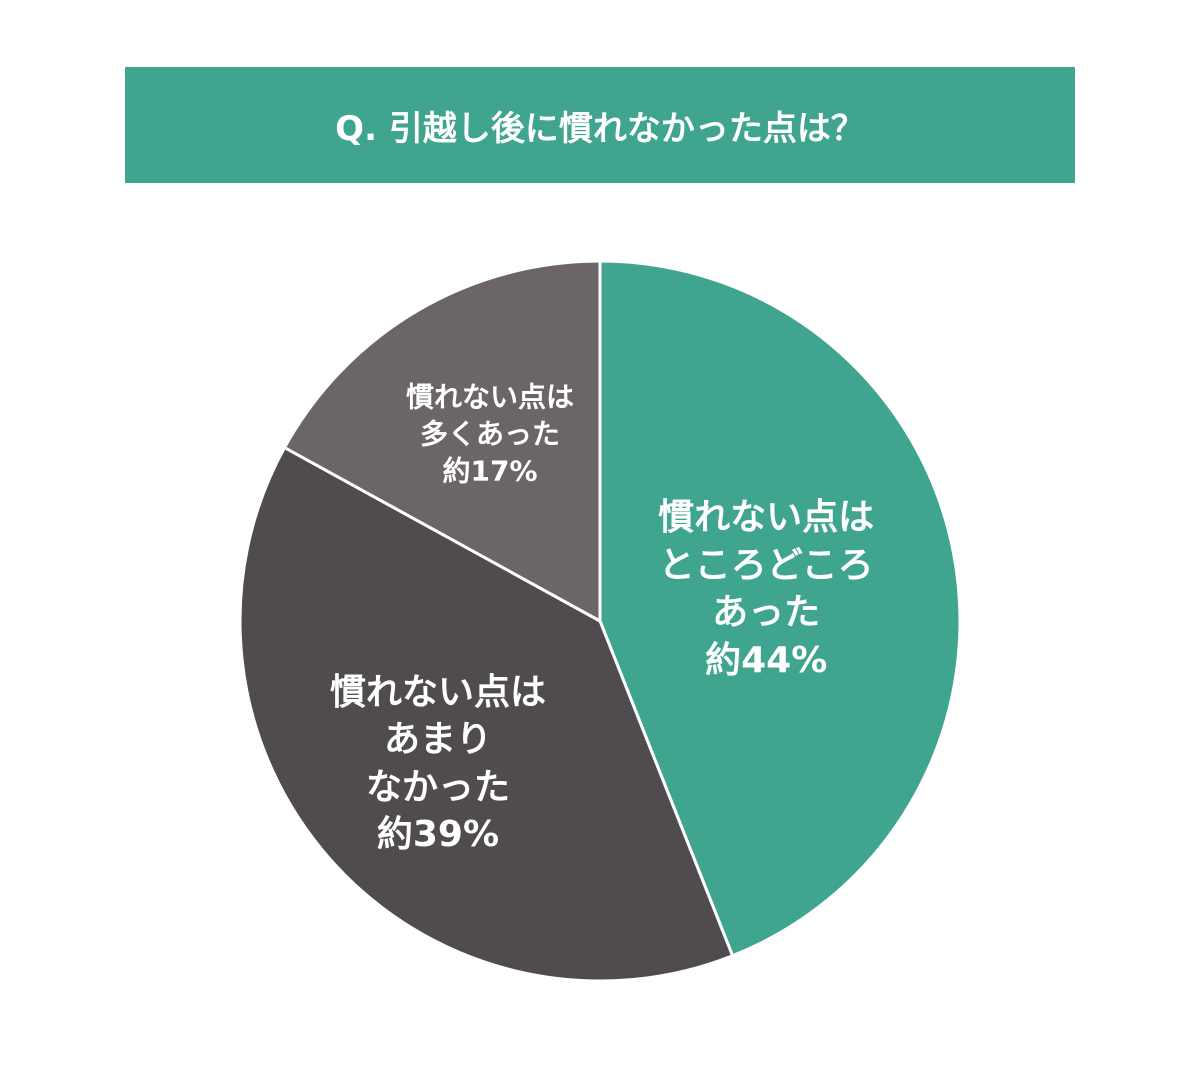  I want to click on category-label: 慣れない点は あまり なかった, so click(437, 739).